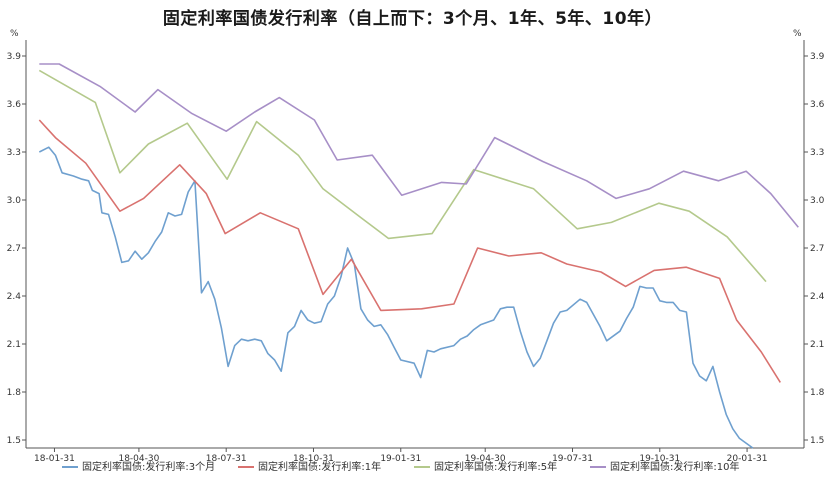 The image size is (825, 483). Describe the element at coordinates (485, 459) in the screenshot. I see `x-tick-label: 19-04-30` at that location.